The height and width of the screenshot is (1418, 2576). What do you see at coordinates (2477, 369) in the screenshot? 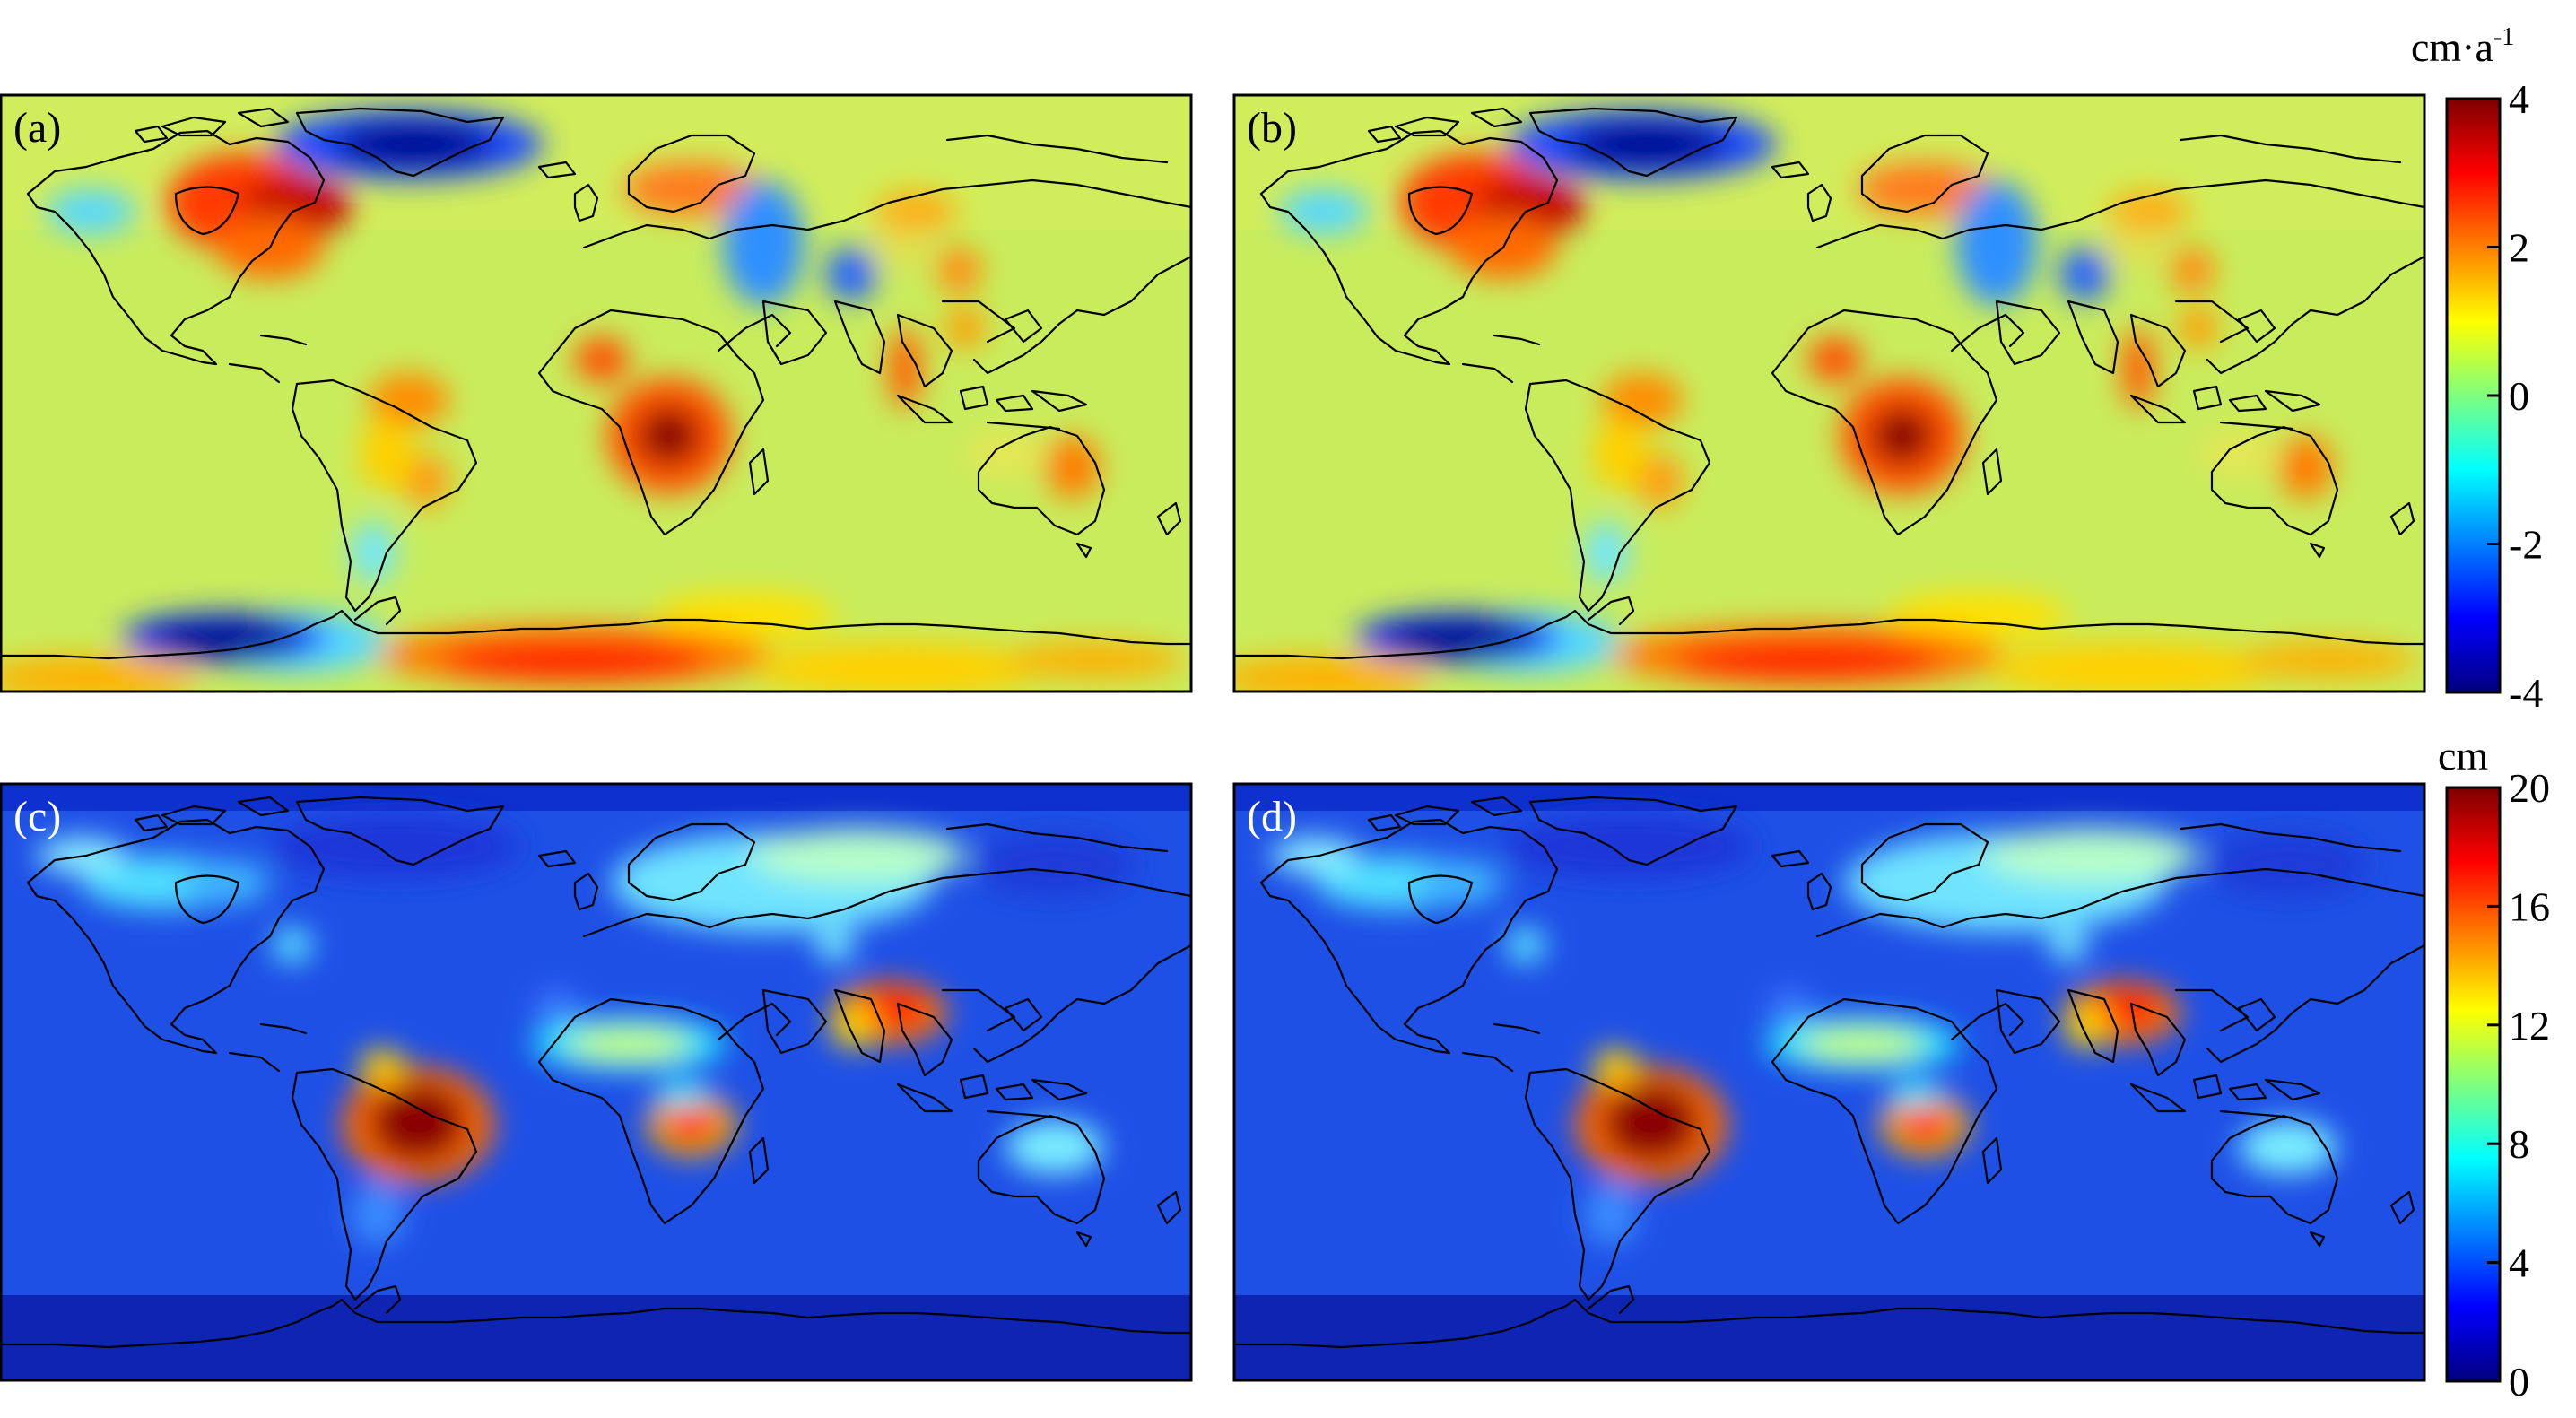
I see `colorbar-trend: cm·a-1 4 2 0 -2 -4` at bounding box center [2477, 369].